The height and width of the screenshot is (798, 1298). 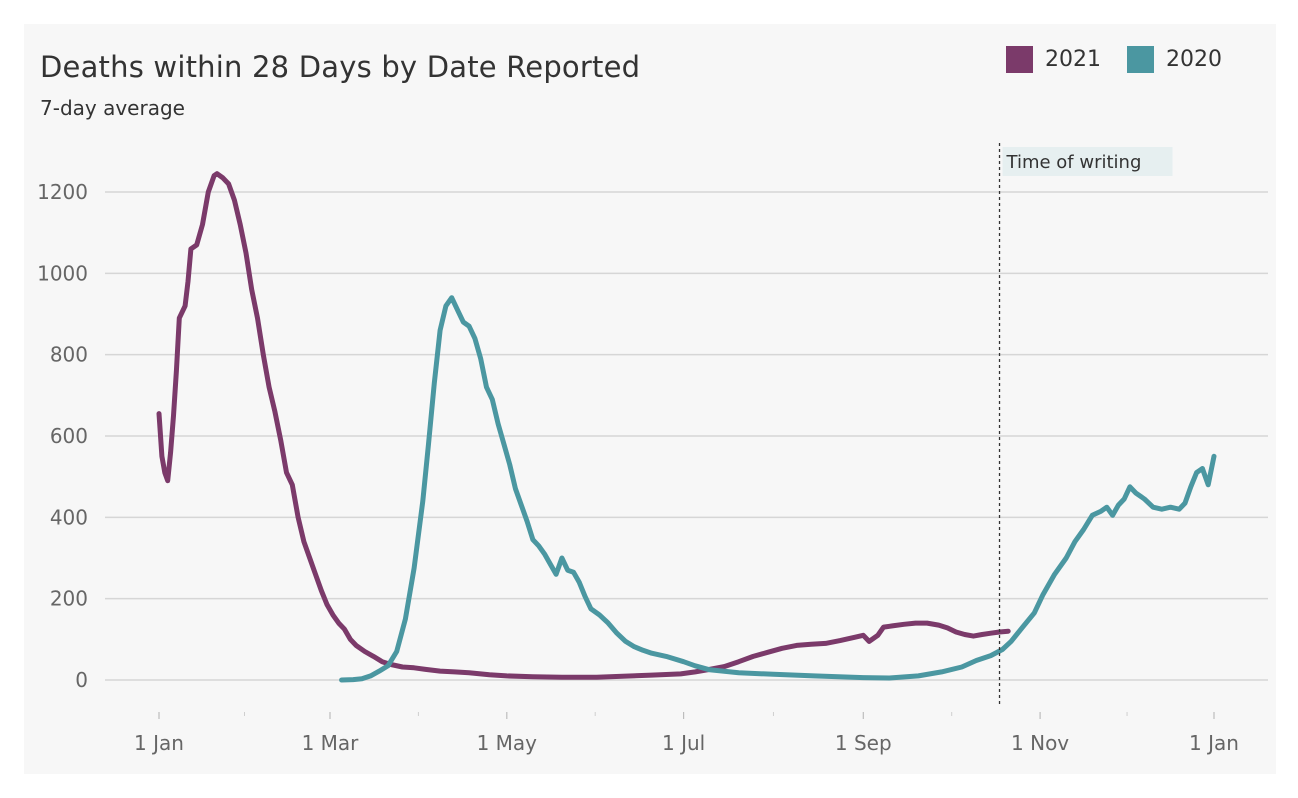 I want to click on legend-item-2021: 2021, so click(x=1053, y=59).